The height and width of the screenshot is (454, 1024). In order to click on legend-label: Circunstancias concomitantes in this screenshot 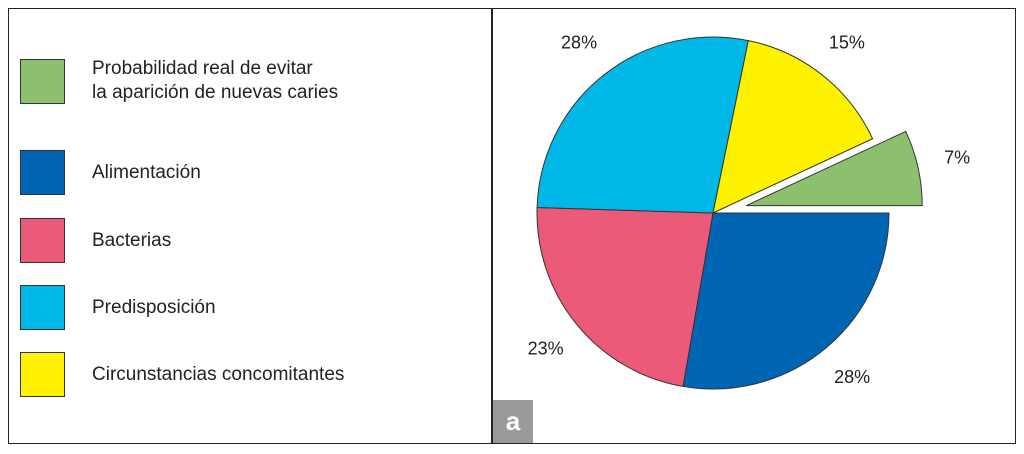, I will do `click(218, 374)`.